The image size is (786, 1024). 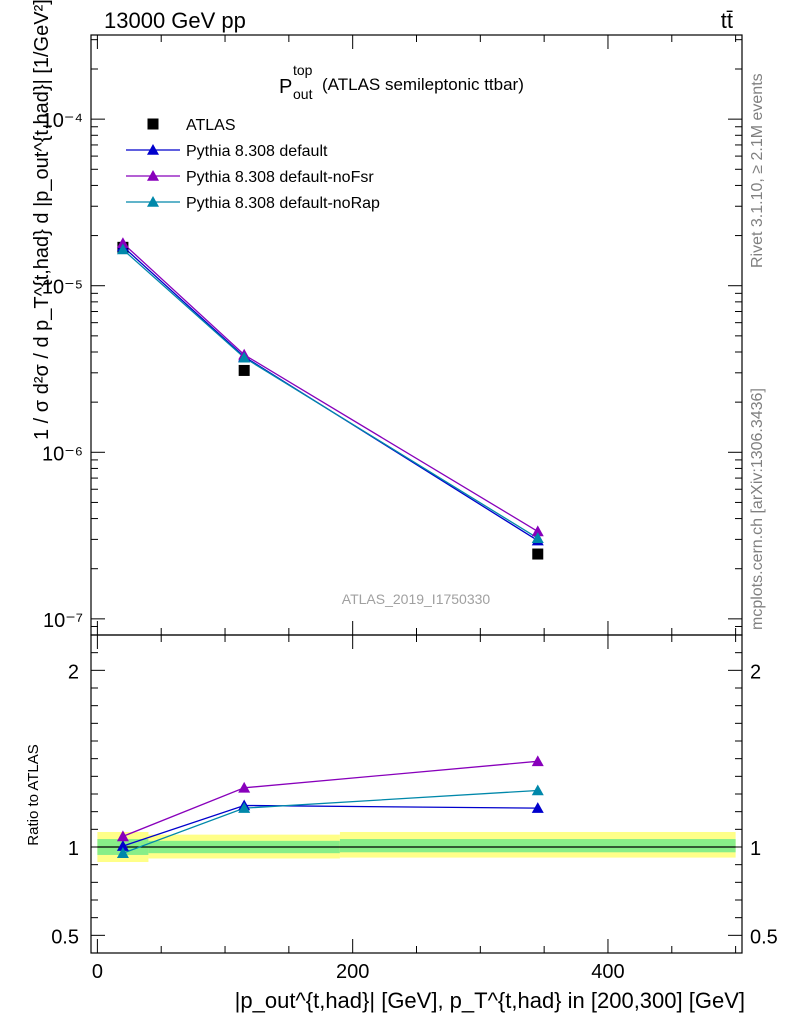 What do you see at coordinates (73, 849) in the screenshot?
I see `ratio-y-tick-label: 1` at bounding box center [73, 849].